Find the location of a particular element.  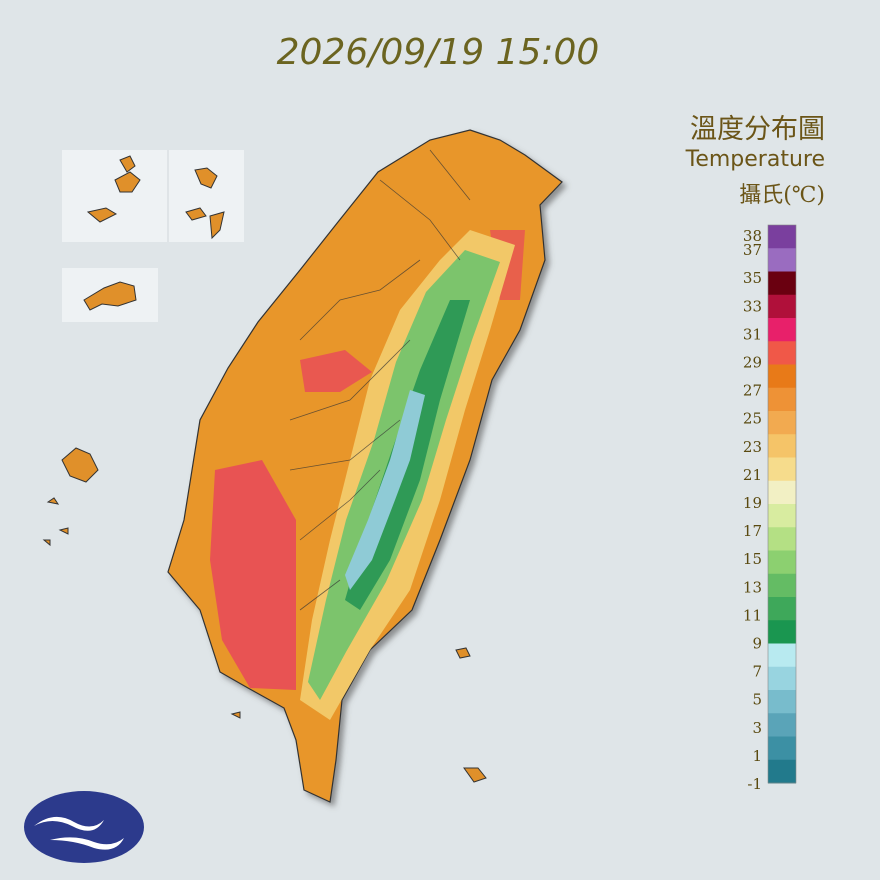

peak-zone is located at coordinates (385, 490).